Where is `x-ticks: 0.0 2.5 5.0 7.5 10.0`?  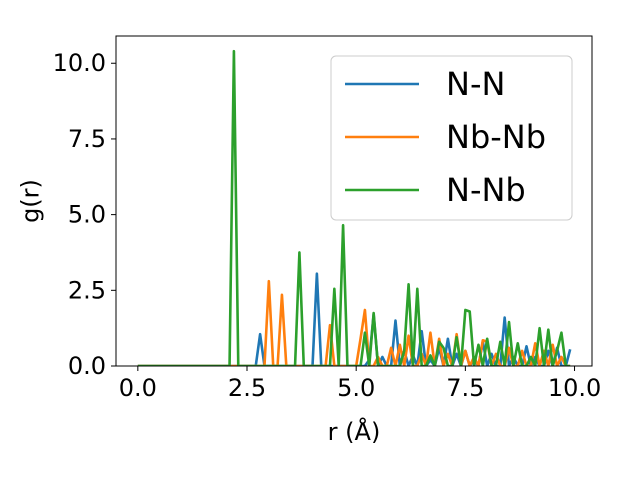 x-ticks: 0.0 2.5 5.0 7.5 10.0 is located at coordinates (360, 384).